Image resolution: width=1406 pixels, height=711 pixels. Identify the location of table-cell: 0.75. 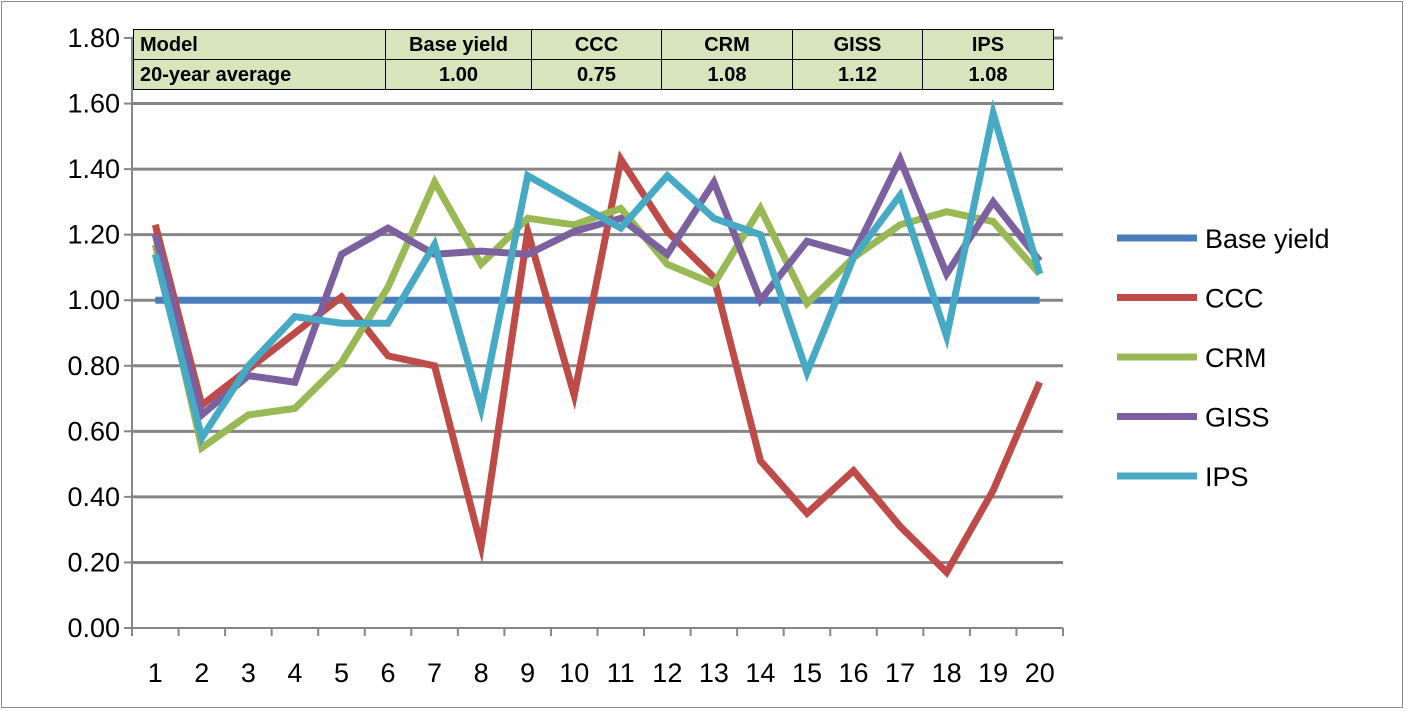
(596, 74).